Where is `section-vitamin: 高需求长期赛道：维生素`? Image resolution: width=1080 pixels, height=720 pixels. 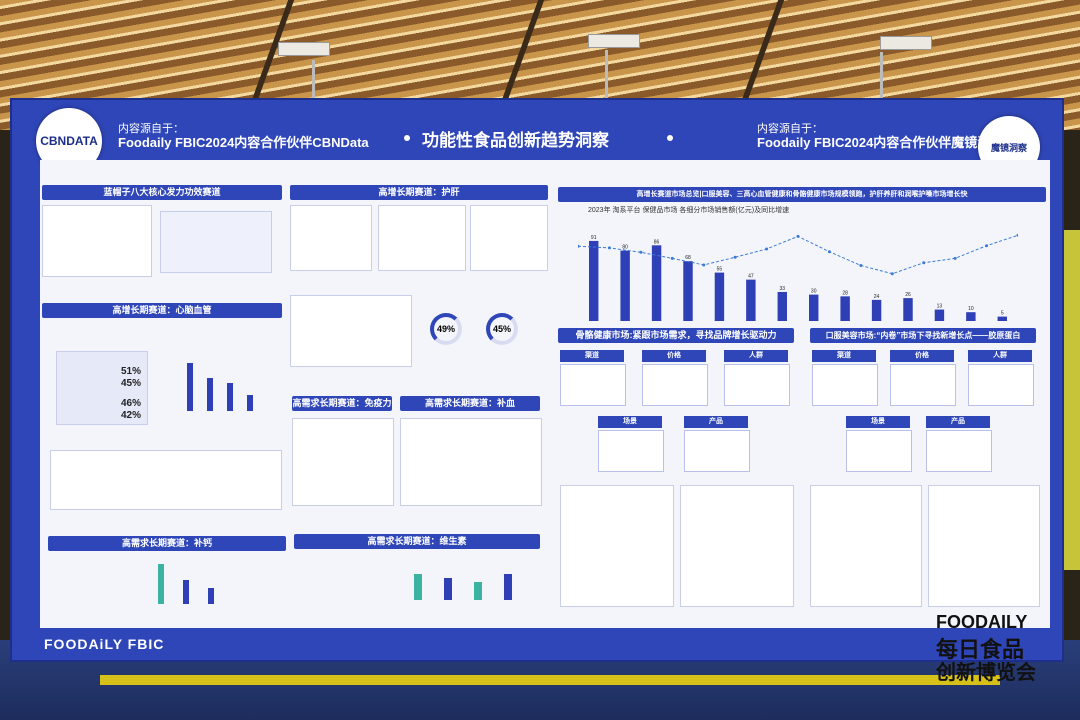 section-vitamin: 高需求长期赛道：维生素 is located at coordinates (417, 567).